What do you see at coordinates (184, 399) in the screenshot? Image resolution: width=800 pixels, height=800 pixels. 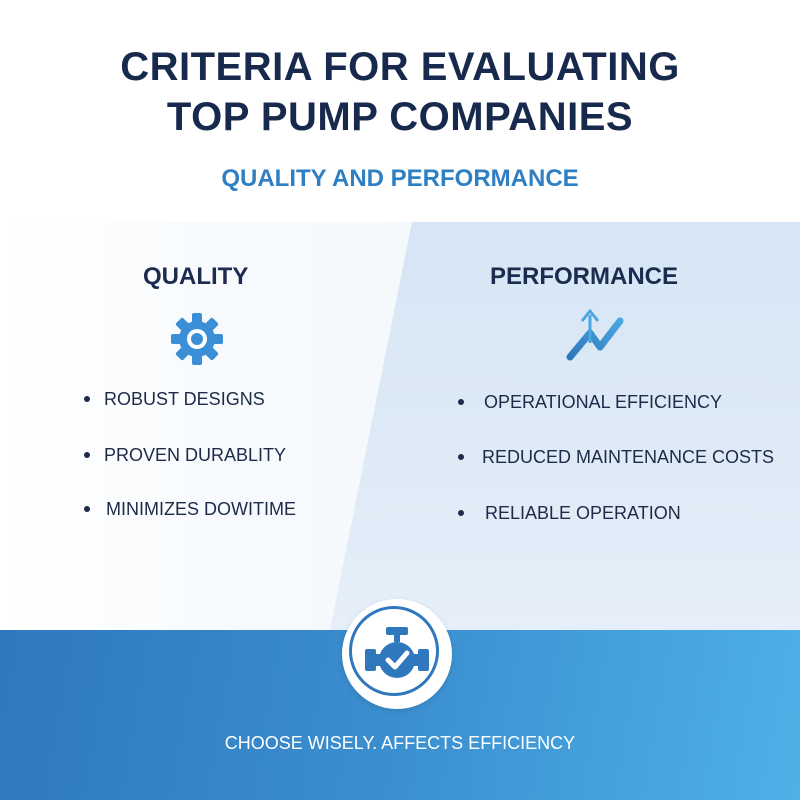 I see `list-item-text: ROBUST DESIGNS` at bounding box center [184, 399].